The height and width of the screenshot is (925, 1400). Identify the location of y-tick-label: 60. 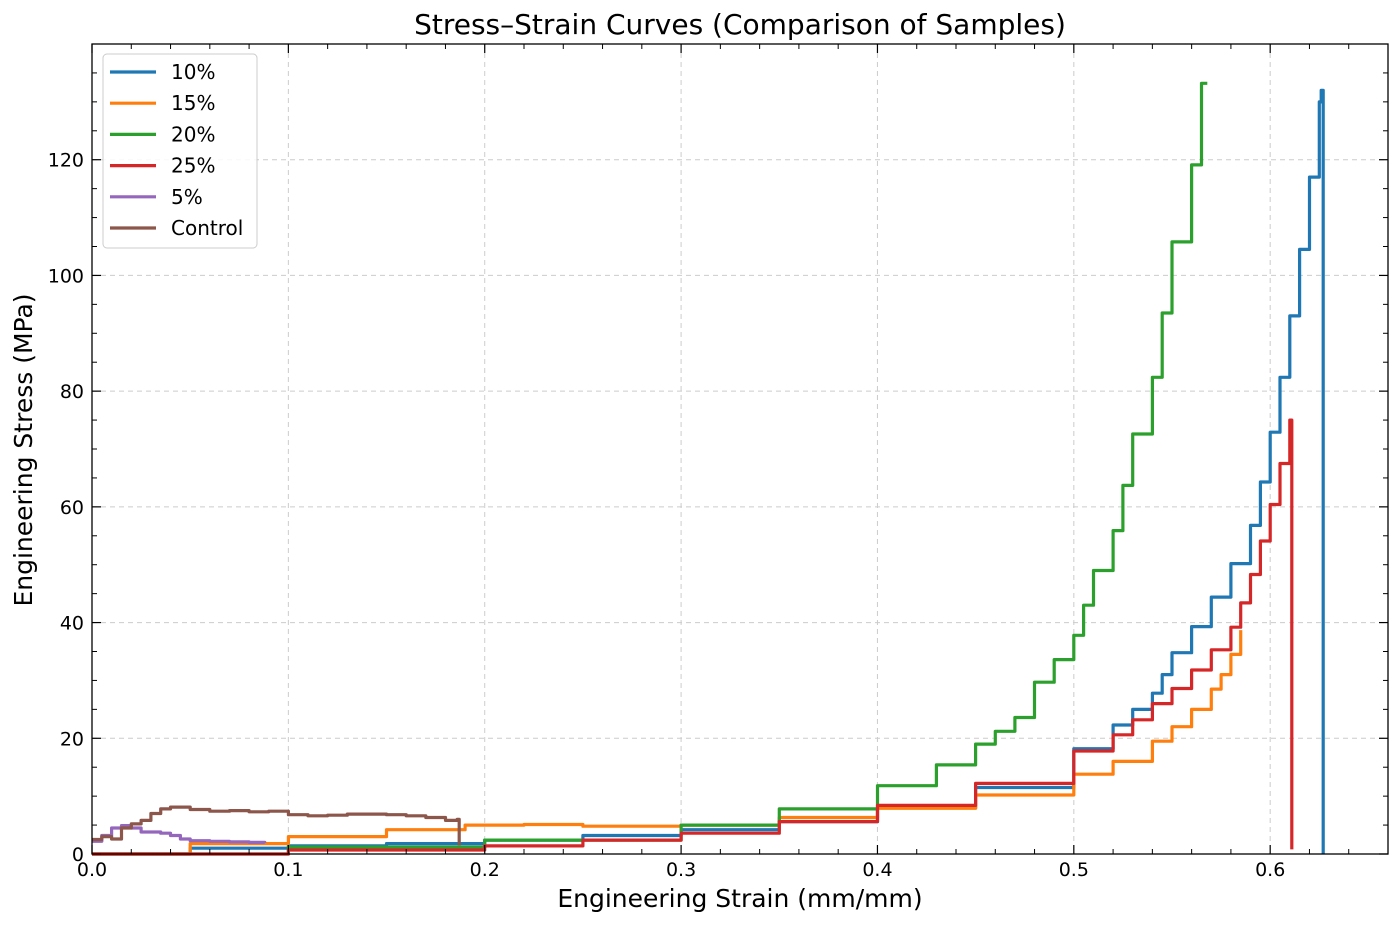
(72, 508).